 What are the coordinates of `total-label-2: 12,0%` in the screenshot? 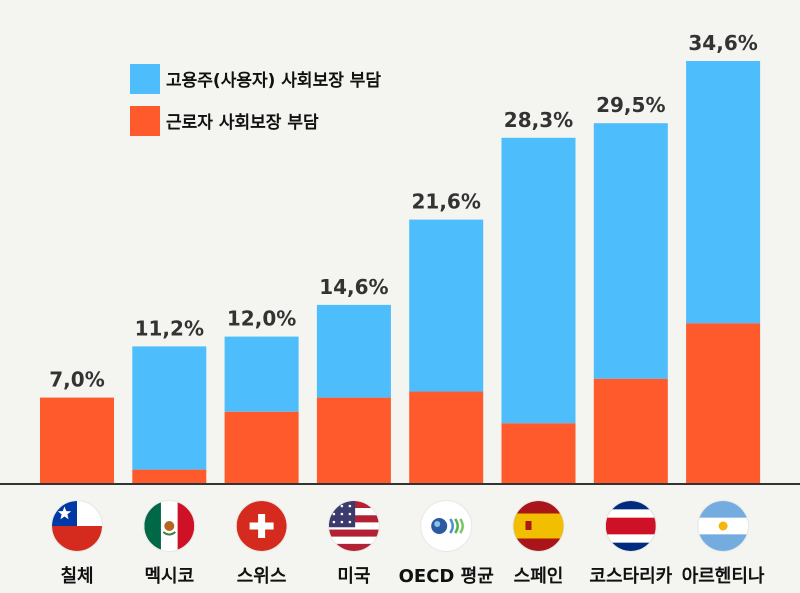 It's located at (261, 319).